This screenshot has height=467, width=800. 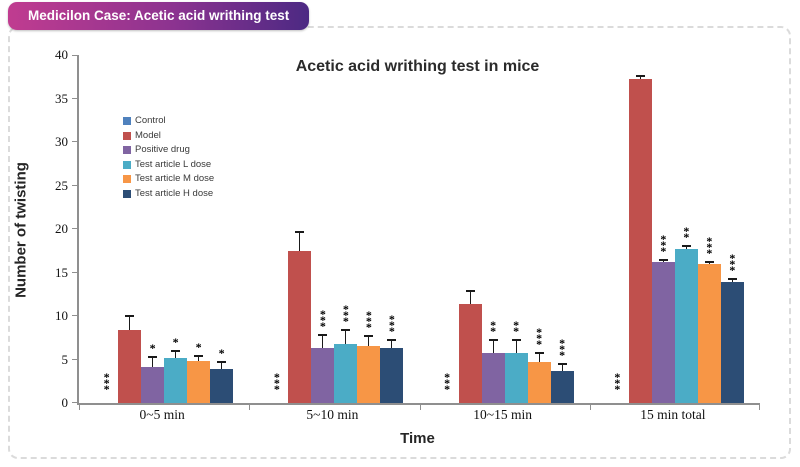 I want to click on x-category-label: 0~5 min, so click(x=162, y=414).